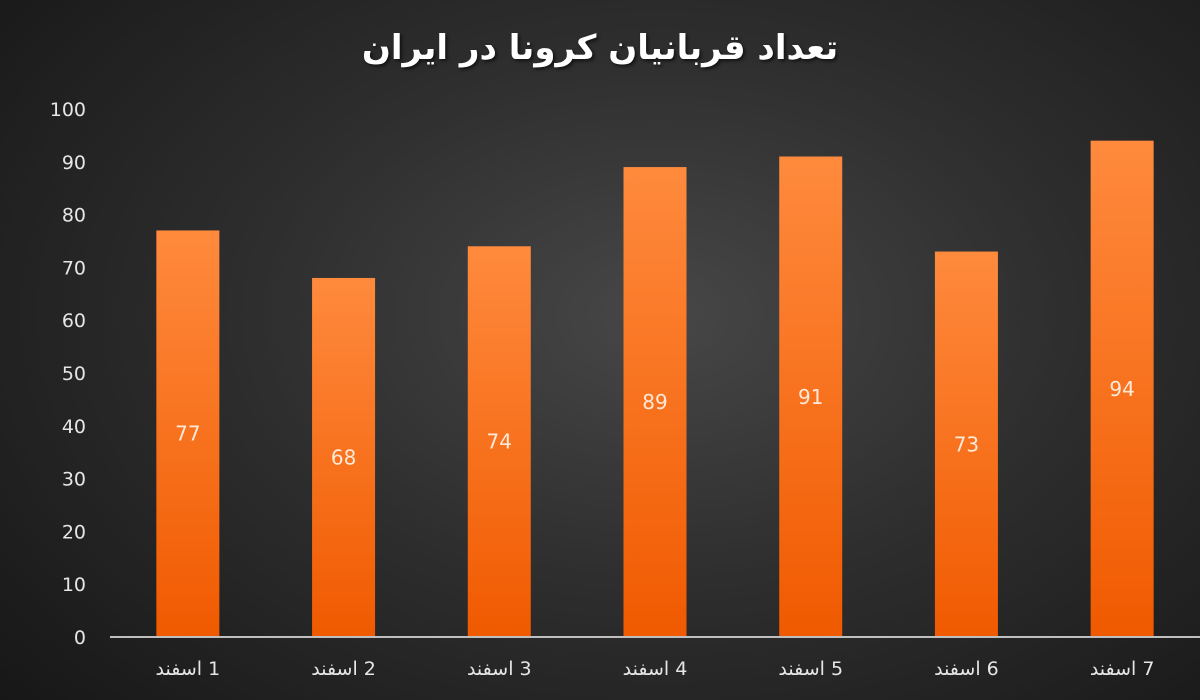 This screenshot has width=1200, height=700. What do you see at coordinates (74, 532) in the screenshot?
I see `y-tick-label: 20` at bounding box center [74, 532].